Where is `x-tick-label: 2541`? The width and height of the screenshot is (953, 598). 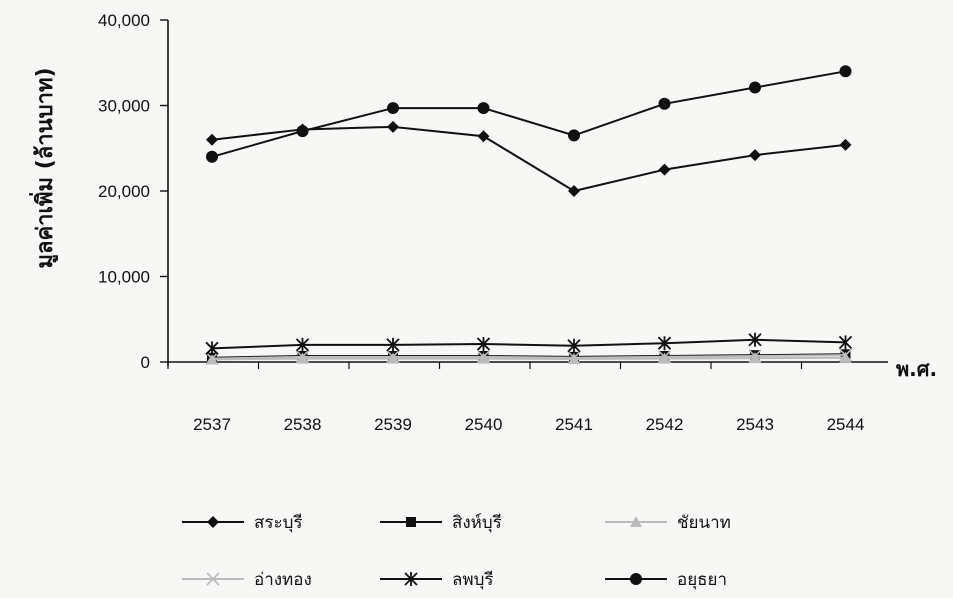 x-tick-label: 2541 is located at coordinates (574, 424).